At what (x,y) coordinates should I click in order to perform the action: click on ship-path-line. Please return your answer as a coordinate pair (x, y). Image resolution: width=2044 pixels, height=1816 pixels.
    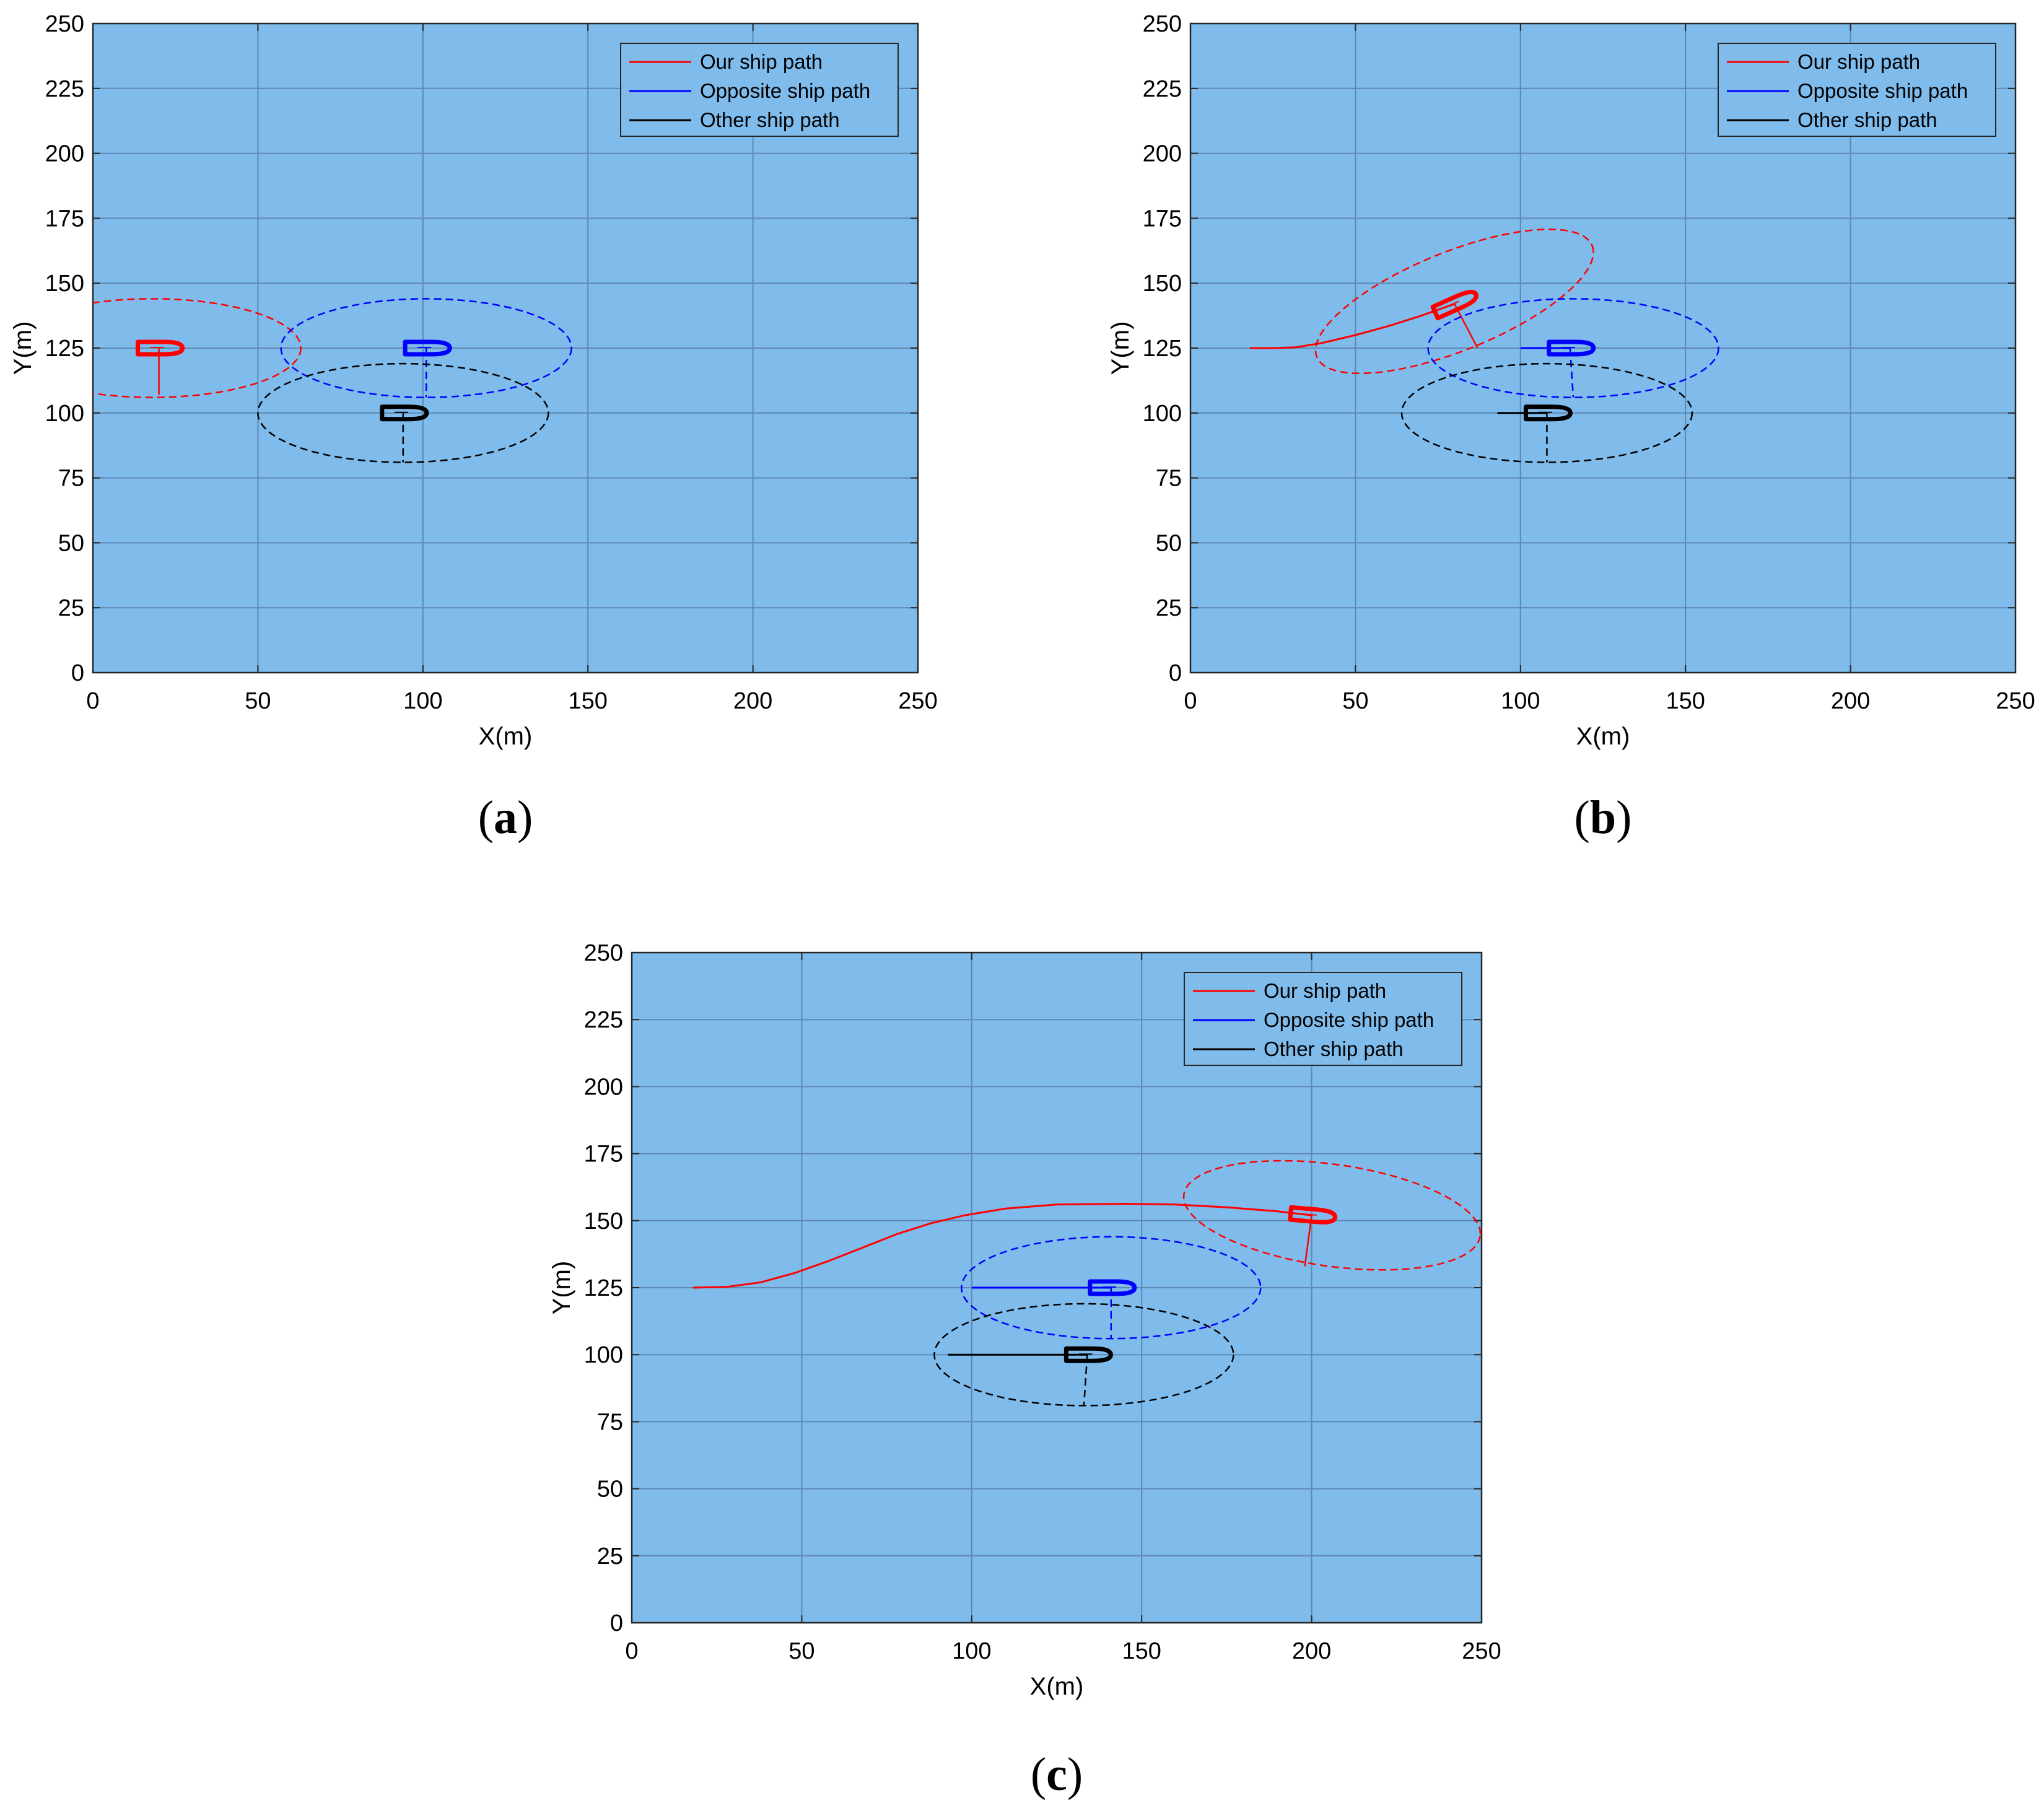
    Looking at the image, I should click on (1002, 1245).